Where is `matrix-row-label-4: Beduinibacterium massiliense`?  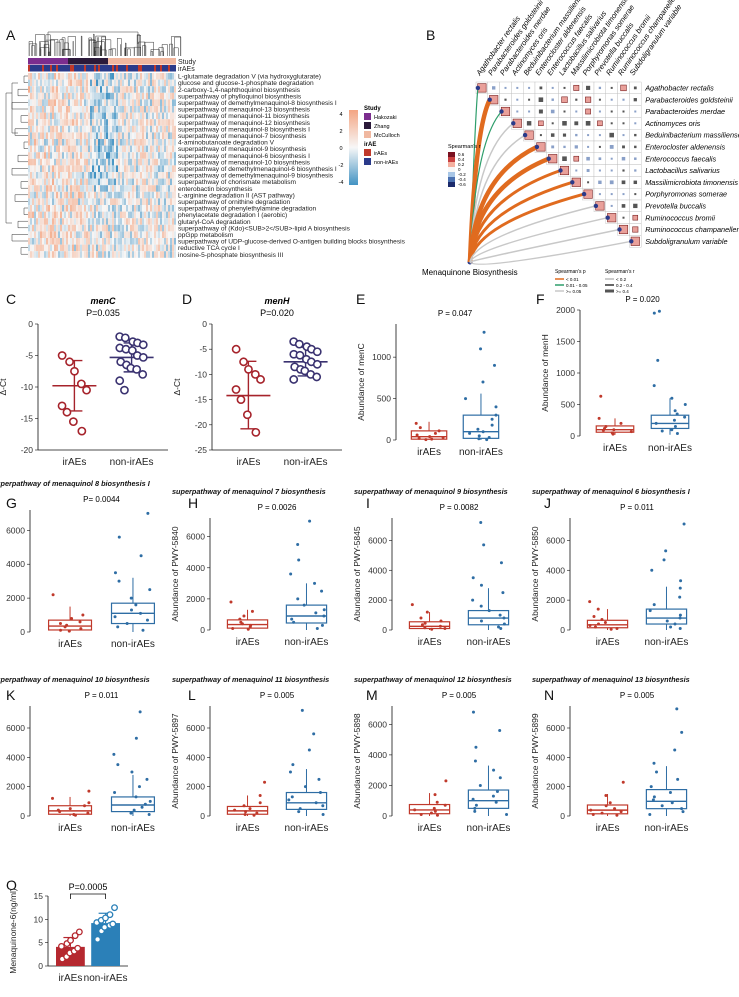 matrix-row-label-4: Beduinibacterium massiliense is located at coordinates (692, 135).